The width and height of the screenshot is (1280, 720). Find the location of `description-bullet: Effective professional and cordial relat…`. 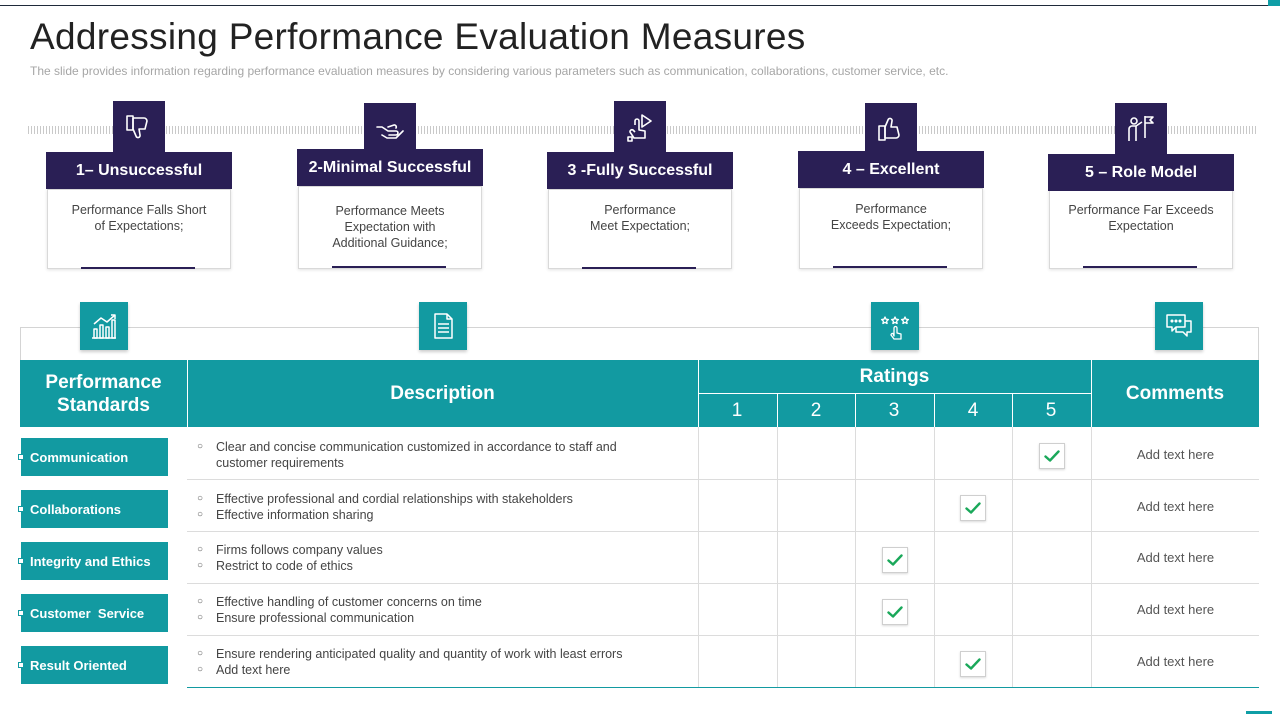

description-bullet: Effective professional and cordial relat… is located at coordinates (444, 499).